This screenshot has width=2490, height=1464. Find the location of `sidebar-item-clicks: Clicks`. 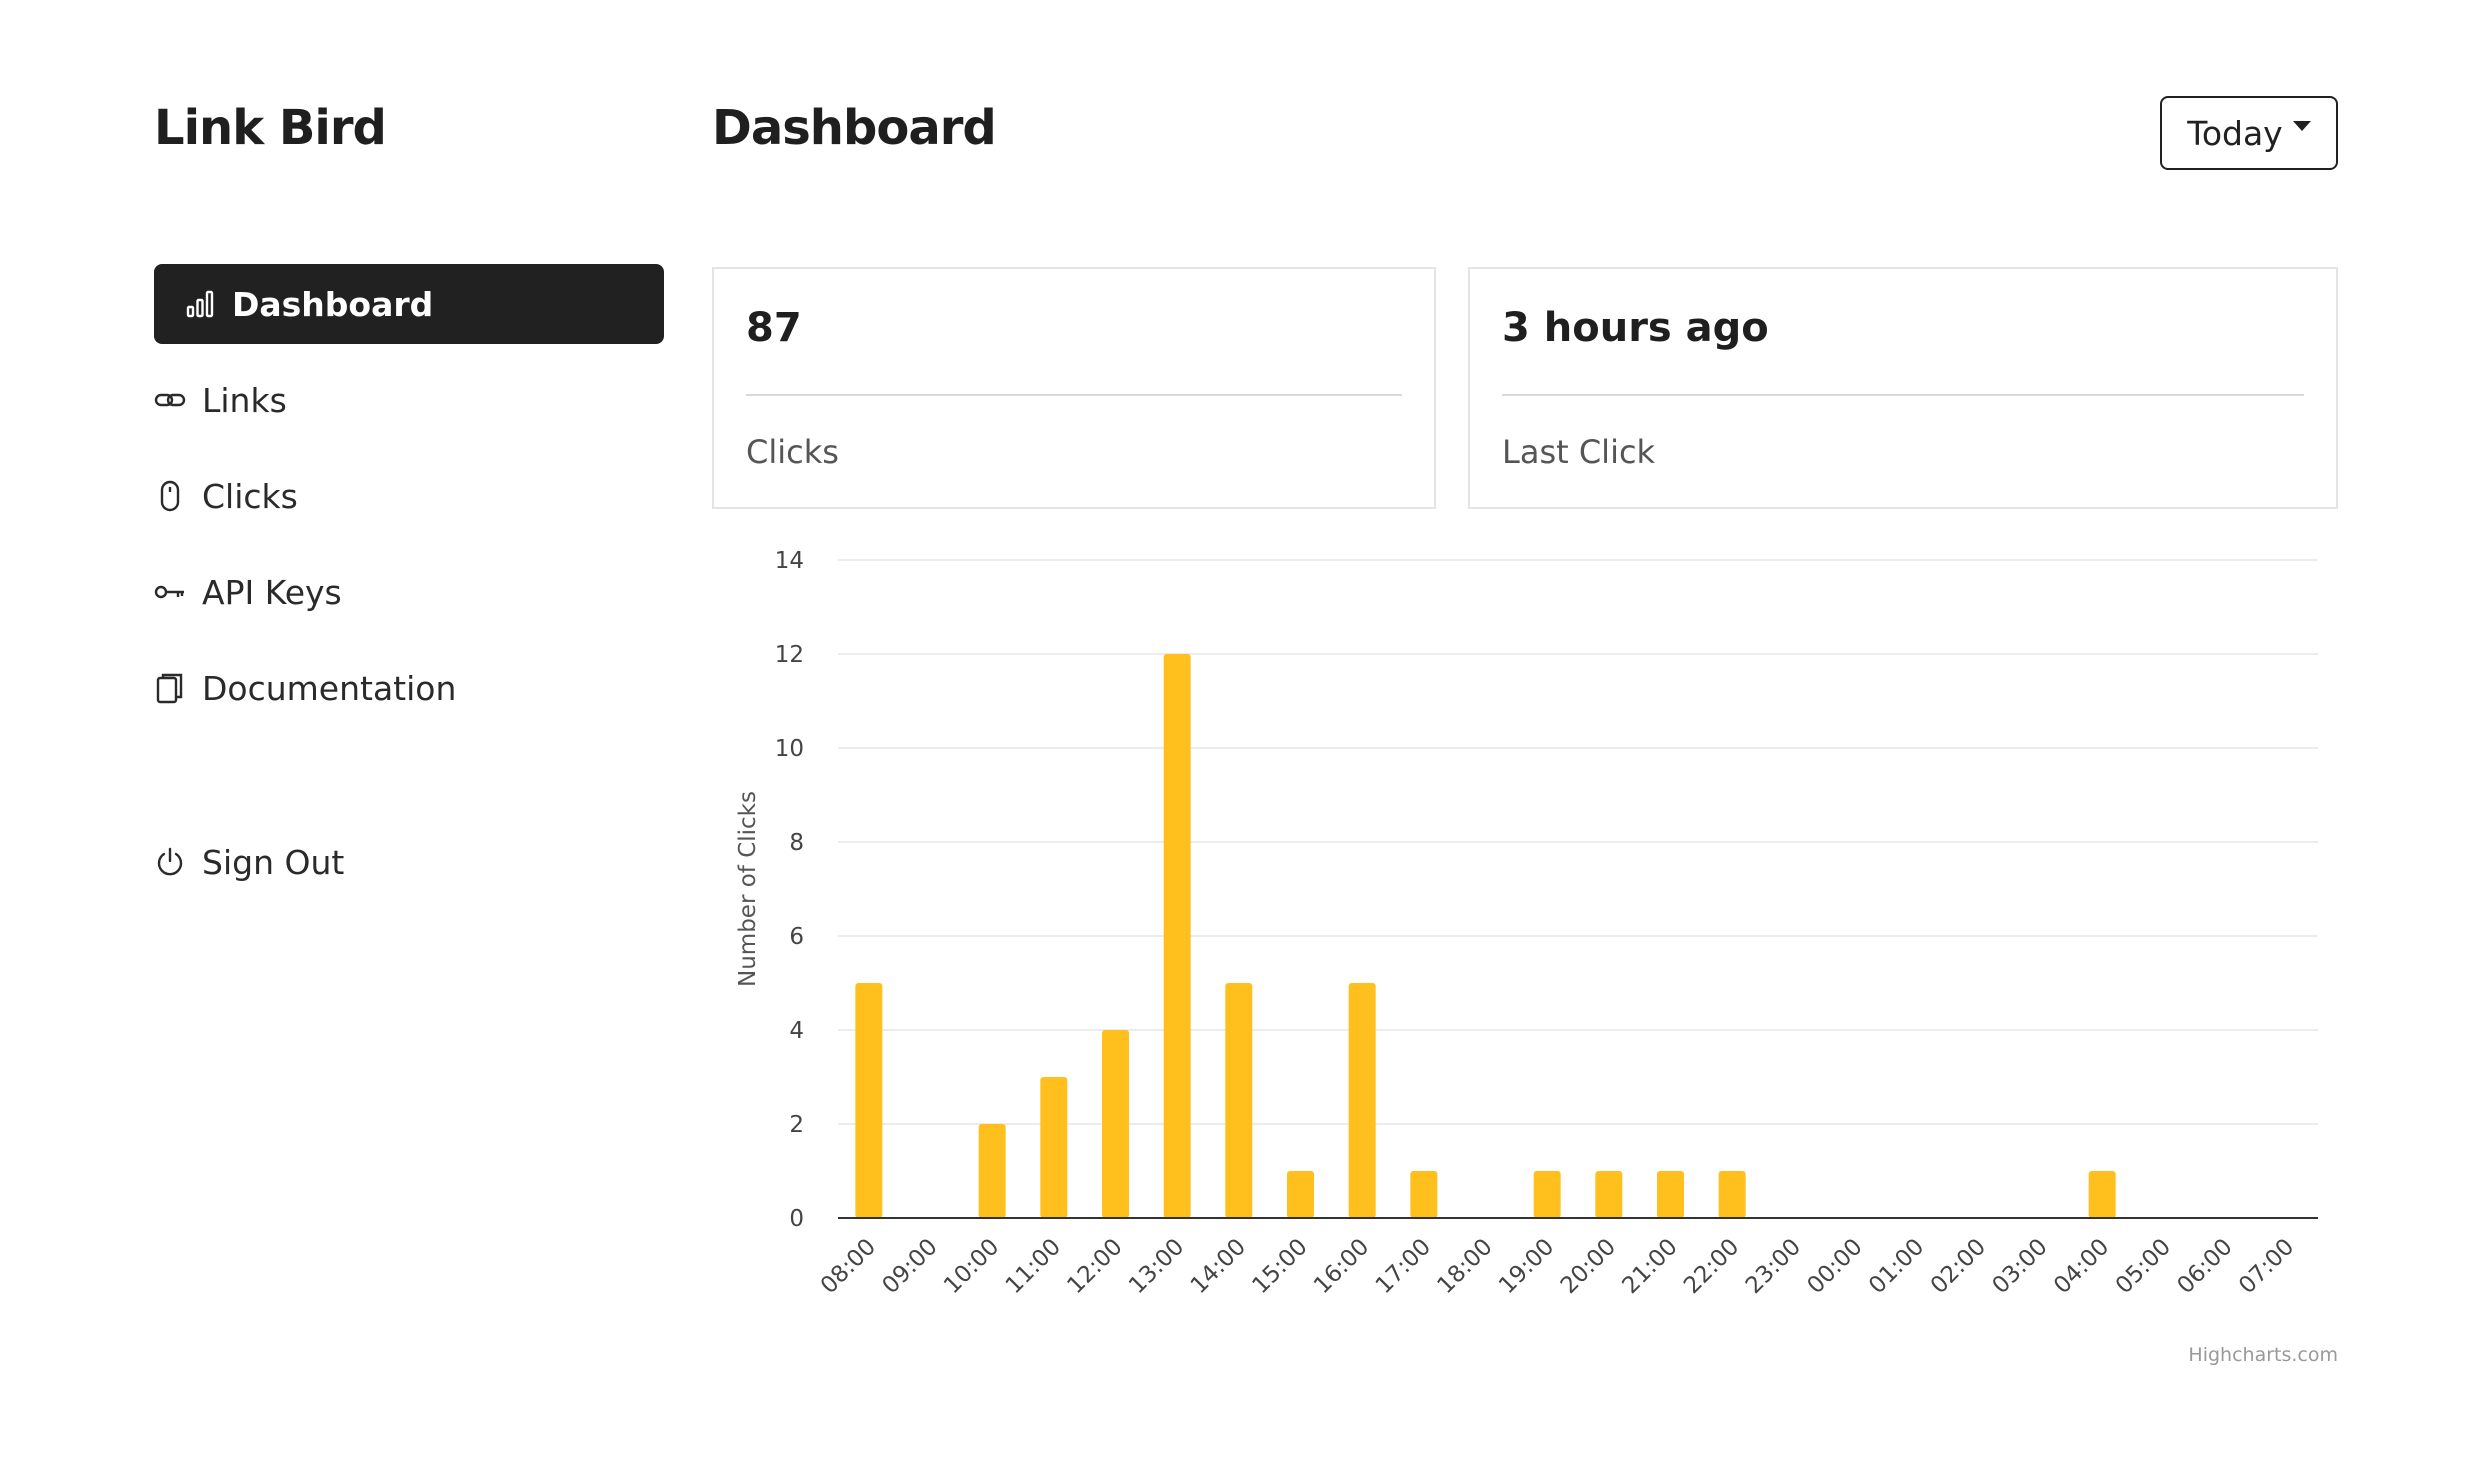

sidebar-item-clicks: Clicks is located at coordinates (409, 496).